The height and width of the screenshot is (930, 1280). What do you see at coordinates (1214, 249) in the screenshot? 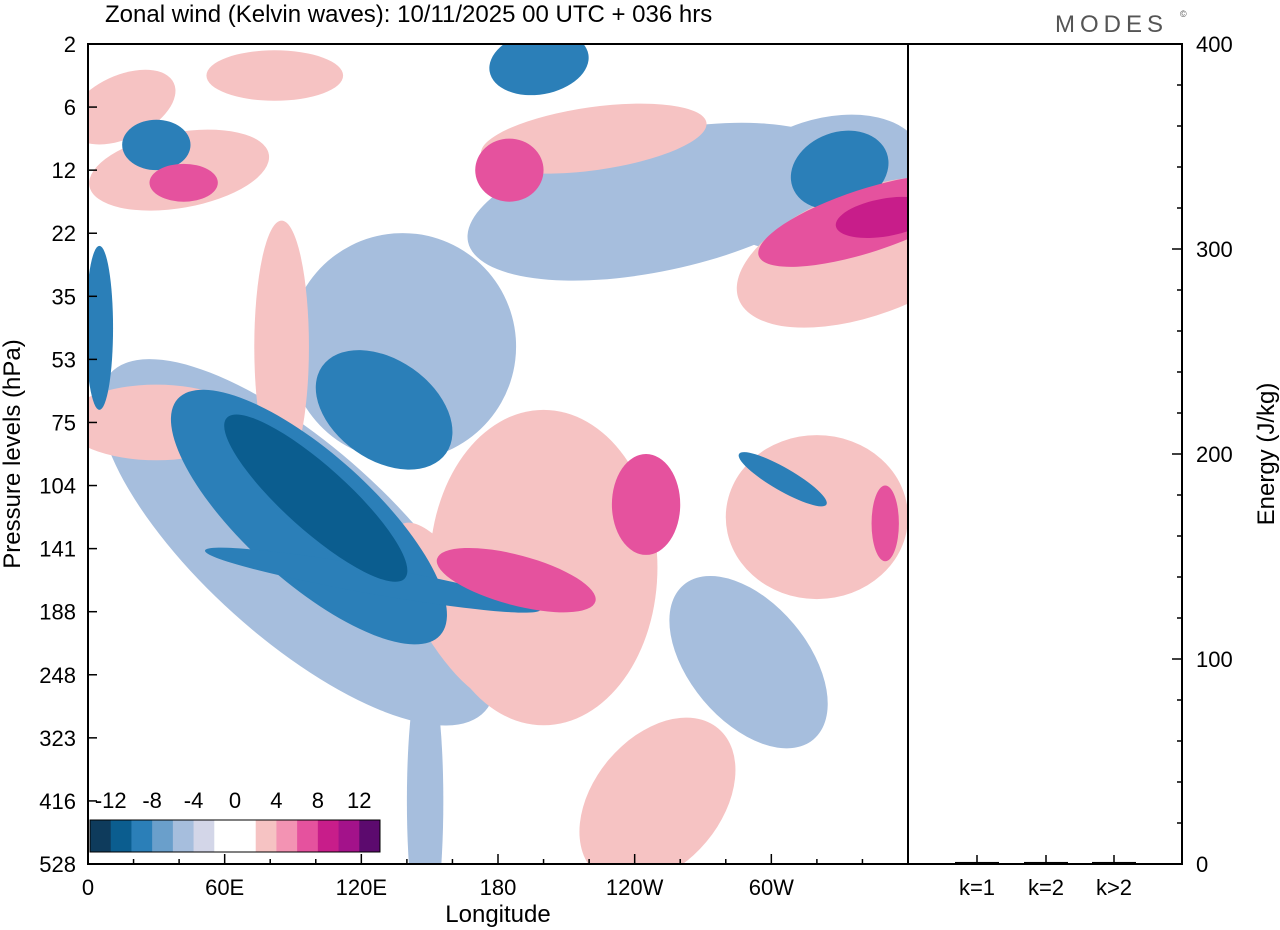
I see `energy-tick-label: 300` at bounding box center [1214, 249].